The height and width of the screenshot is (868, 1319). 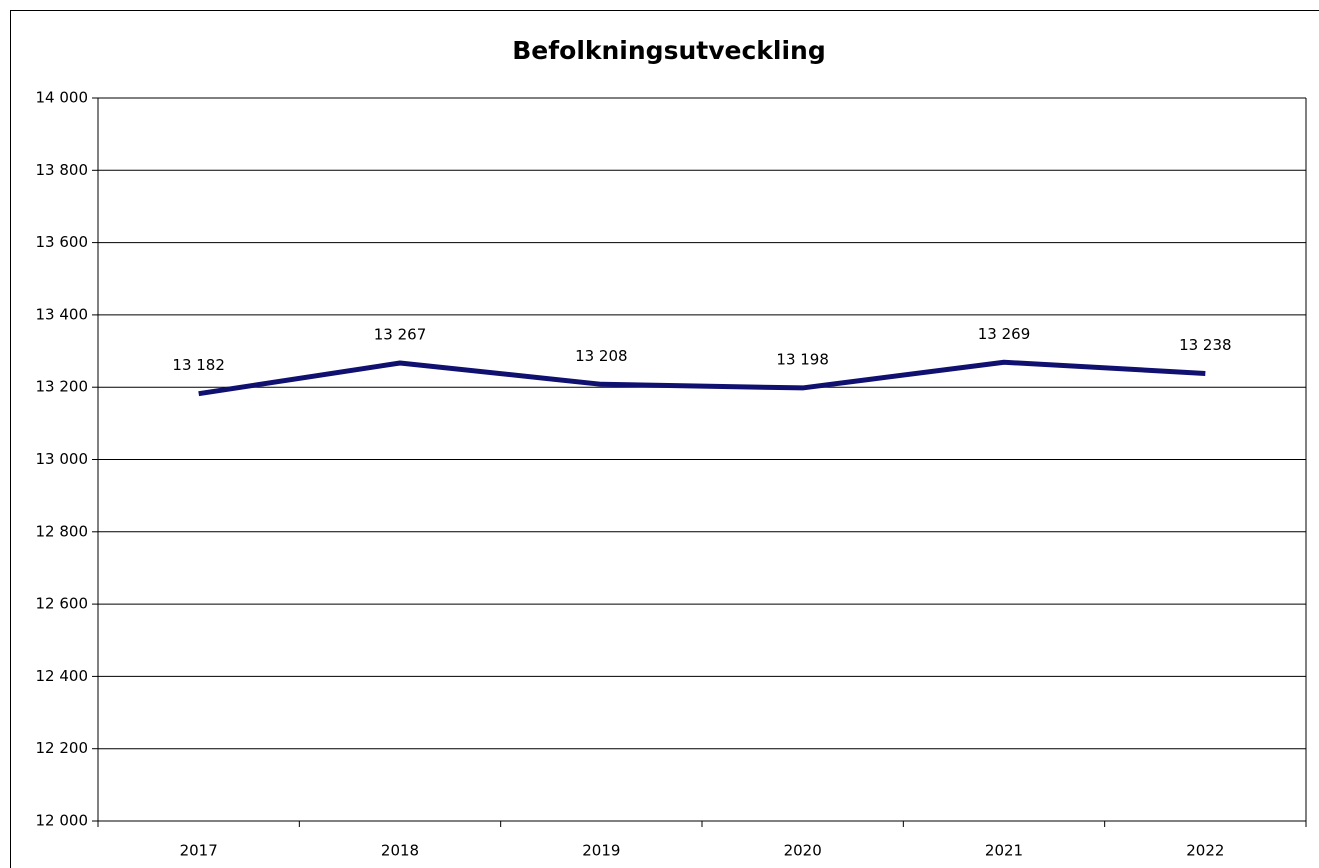 I want to click on y-tick-label: 12 800, so click(x=62, y=531).